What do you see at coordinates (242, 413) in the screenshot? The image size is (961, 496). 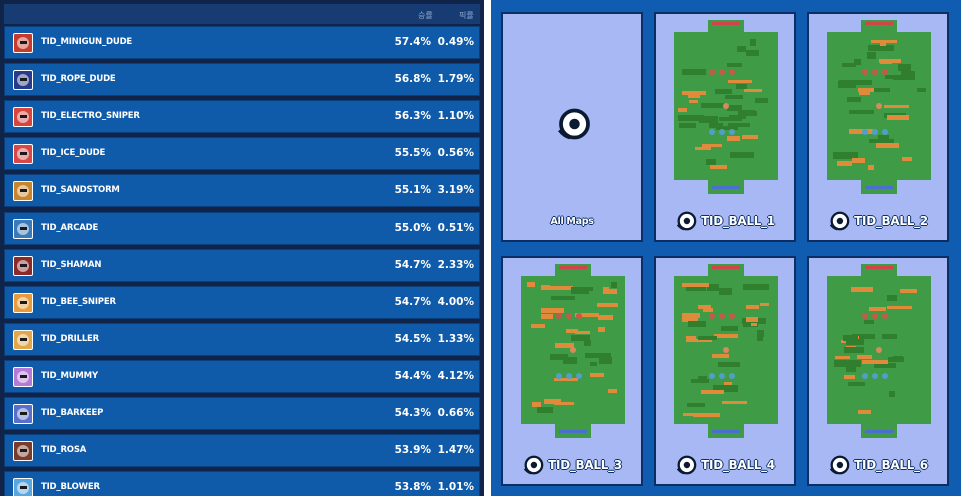 I see `brawler-row: TID_BARKEEP 54.3% 0.66%` at bounding box center [242, 413].